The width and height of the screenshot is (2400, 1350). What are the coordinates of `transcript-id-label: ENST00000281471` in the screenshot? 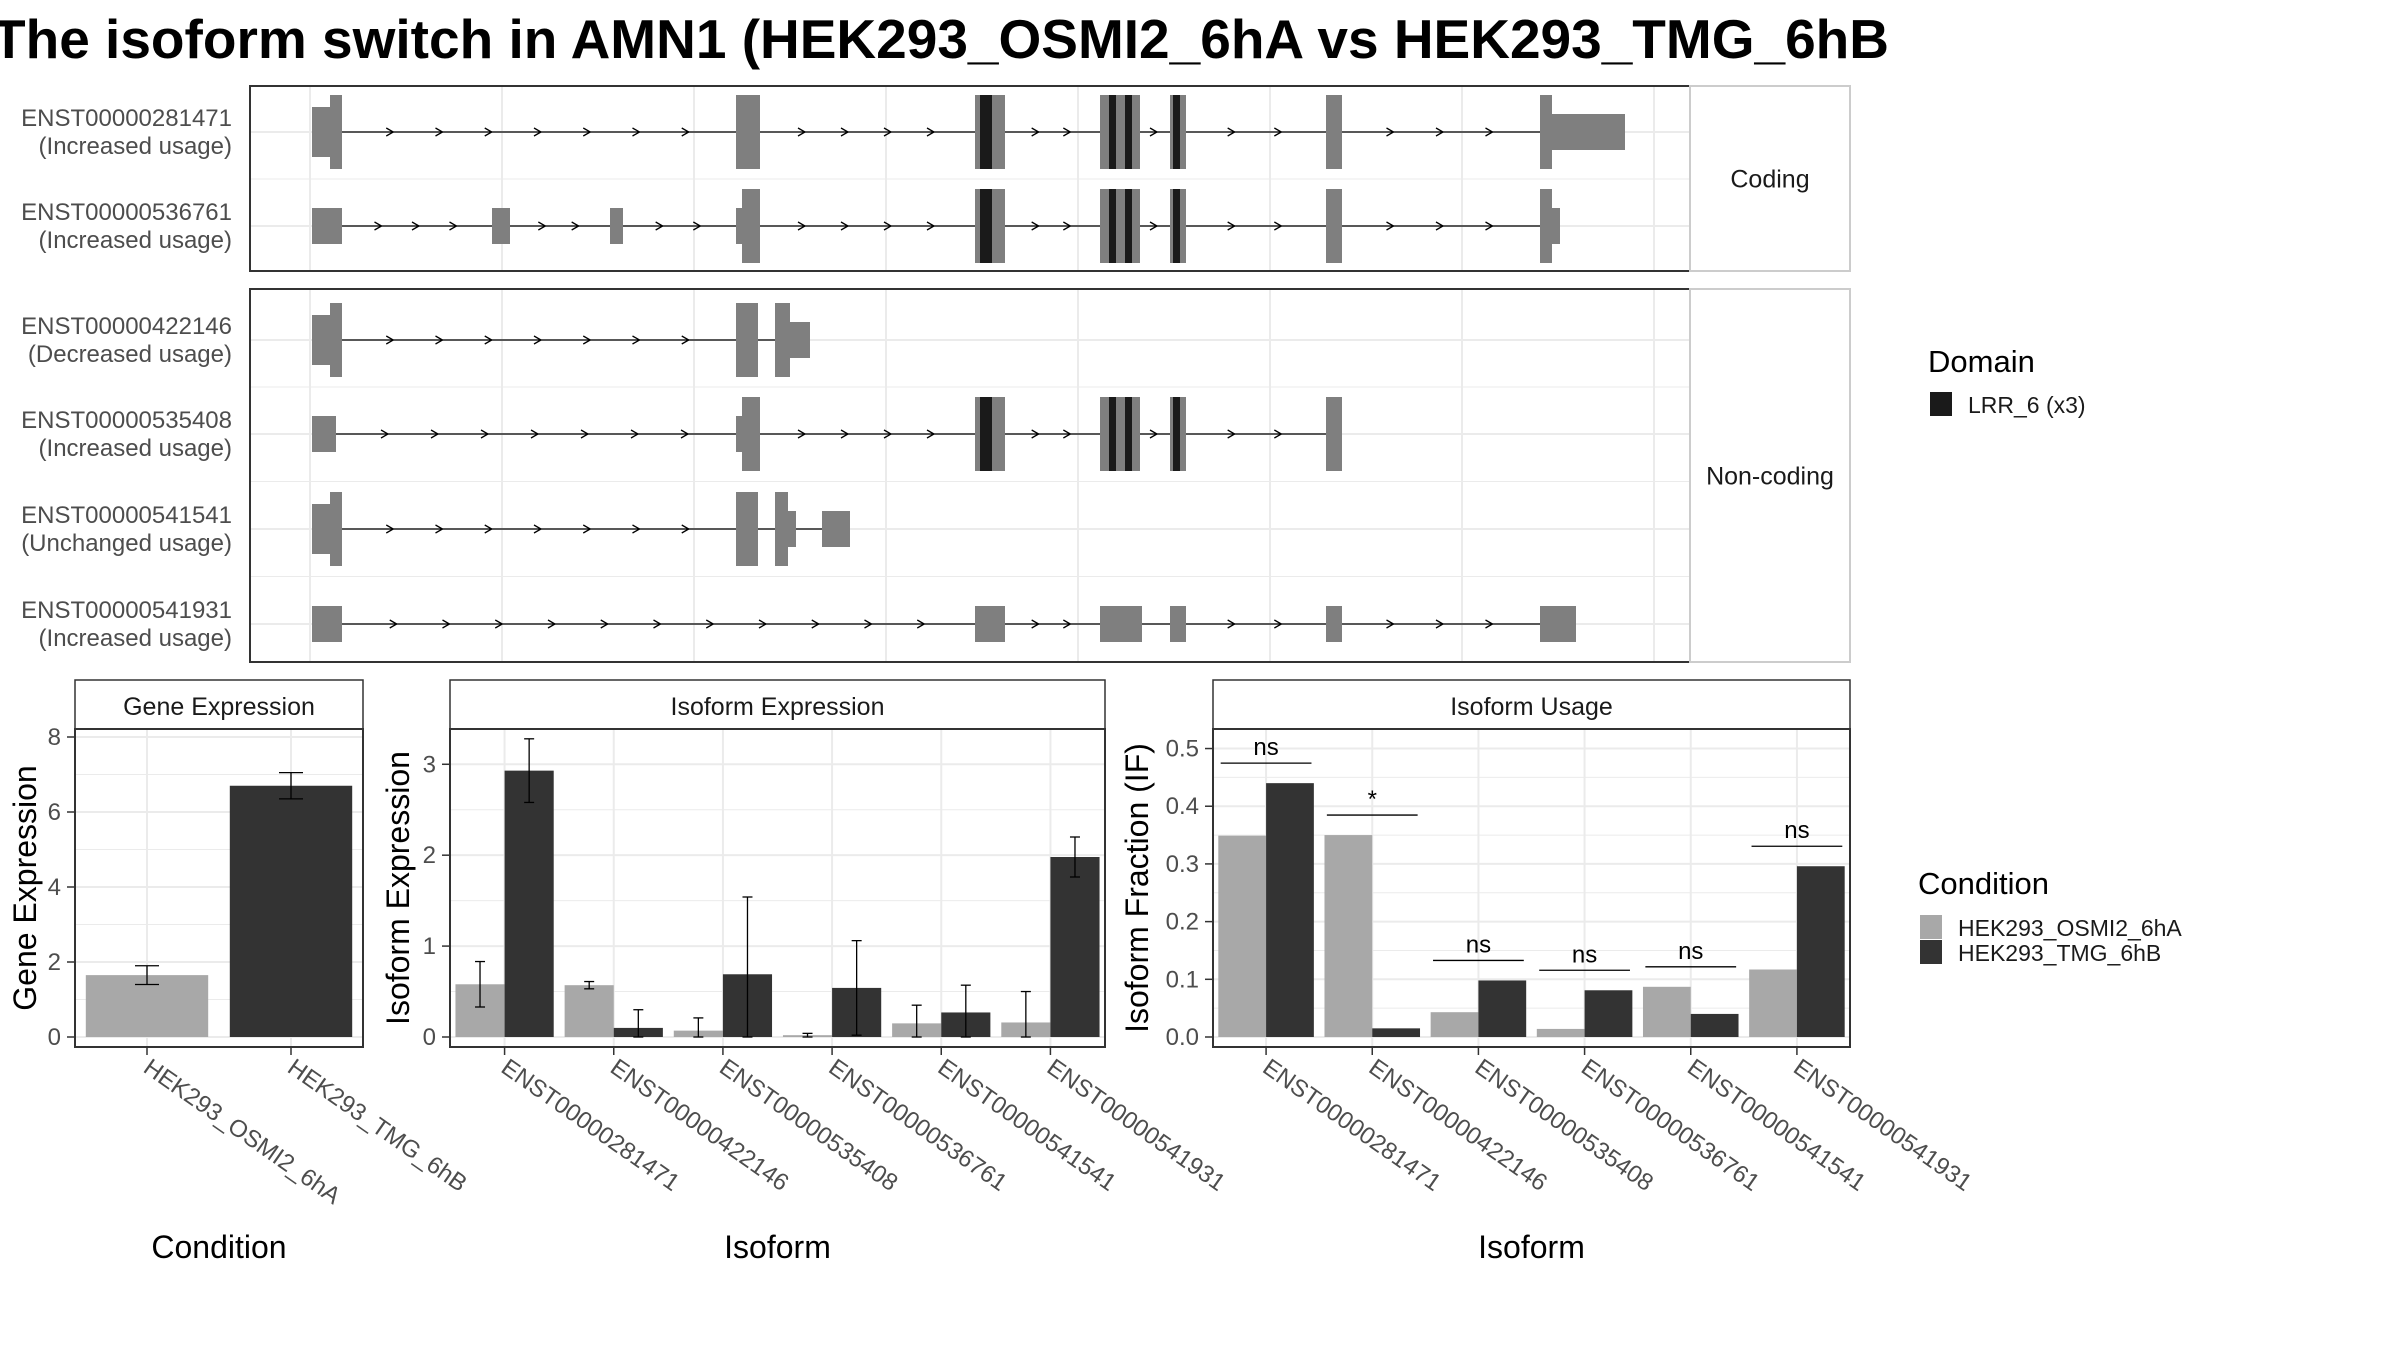 It's located at (126, 118).